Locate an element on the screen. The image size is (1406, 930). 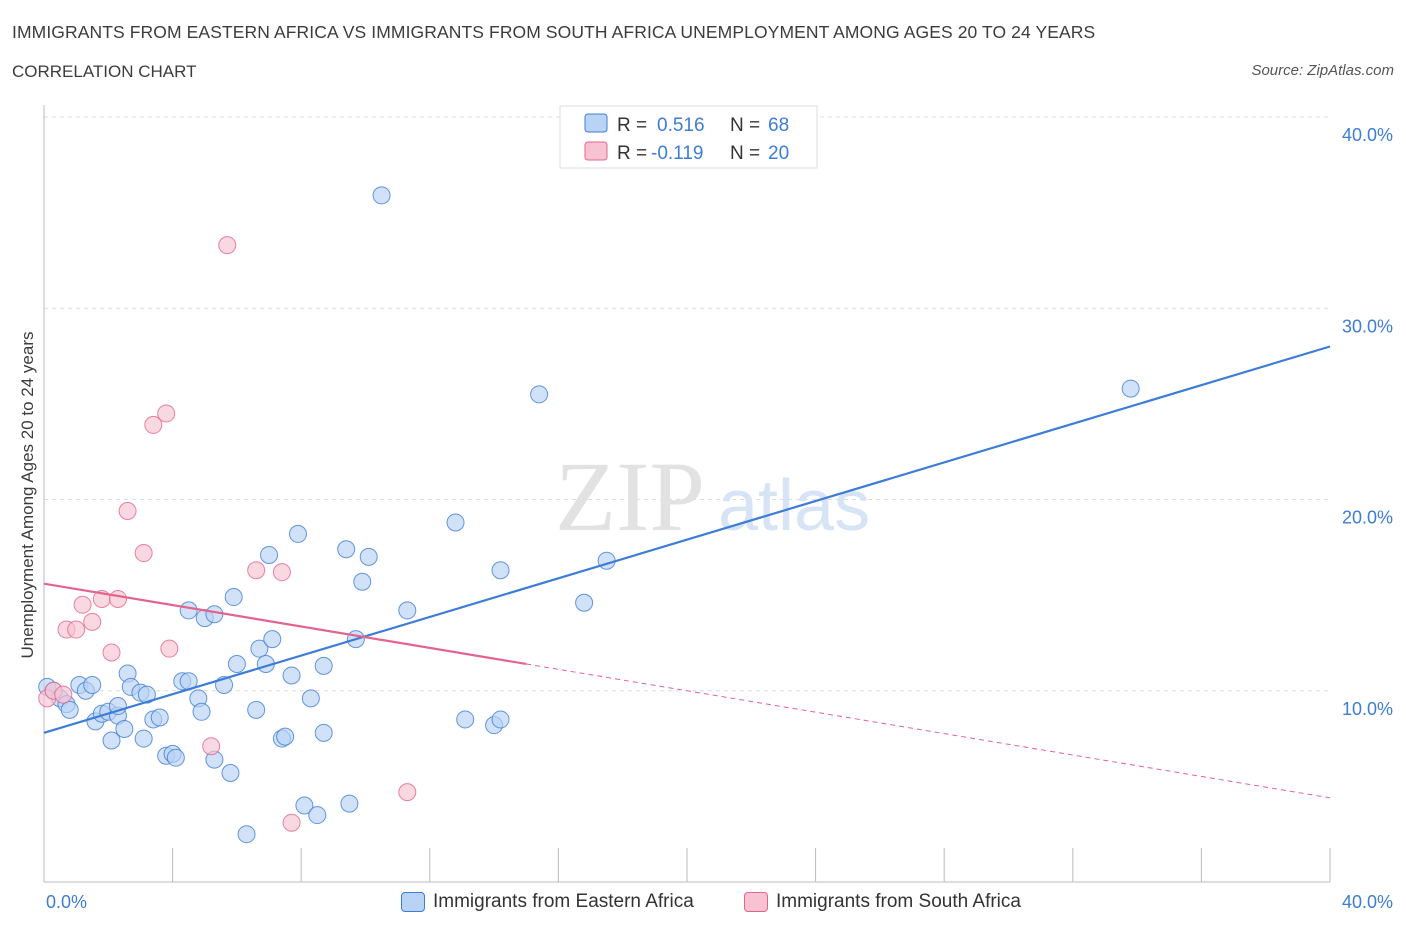
legend-item-eastern-africa: Immigrants from Eastern Africa is located at coordinates (547, 902).